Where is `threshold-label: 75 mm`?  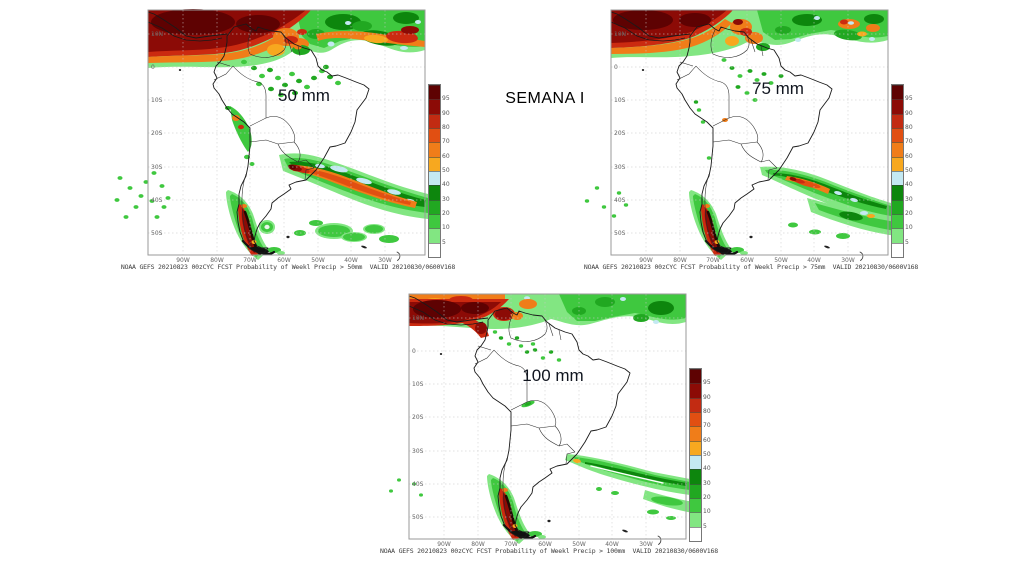 threshold-label: 75 mm is located at coordinates (778, 88).